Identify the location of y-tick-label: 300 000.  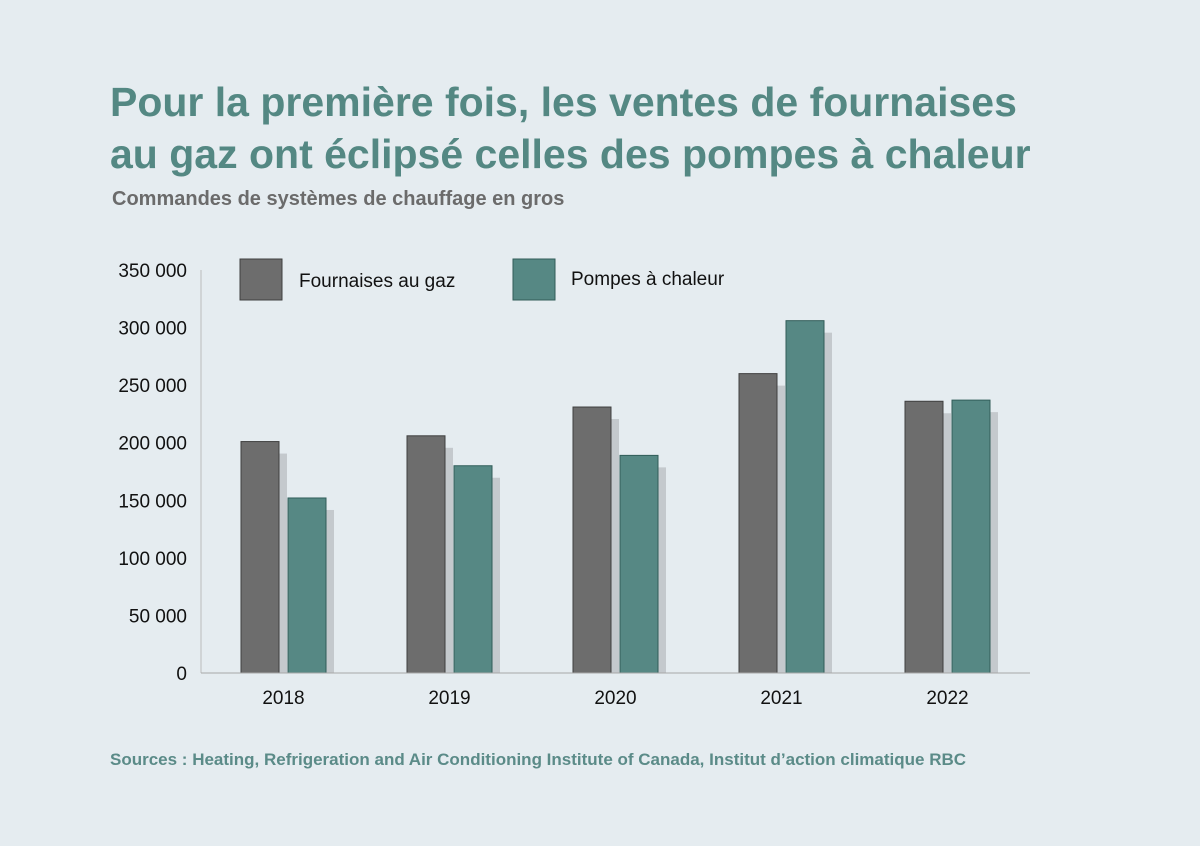
(152, 329).